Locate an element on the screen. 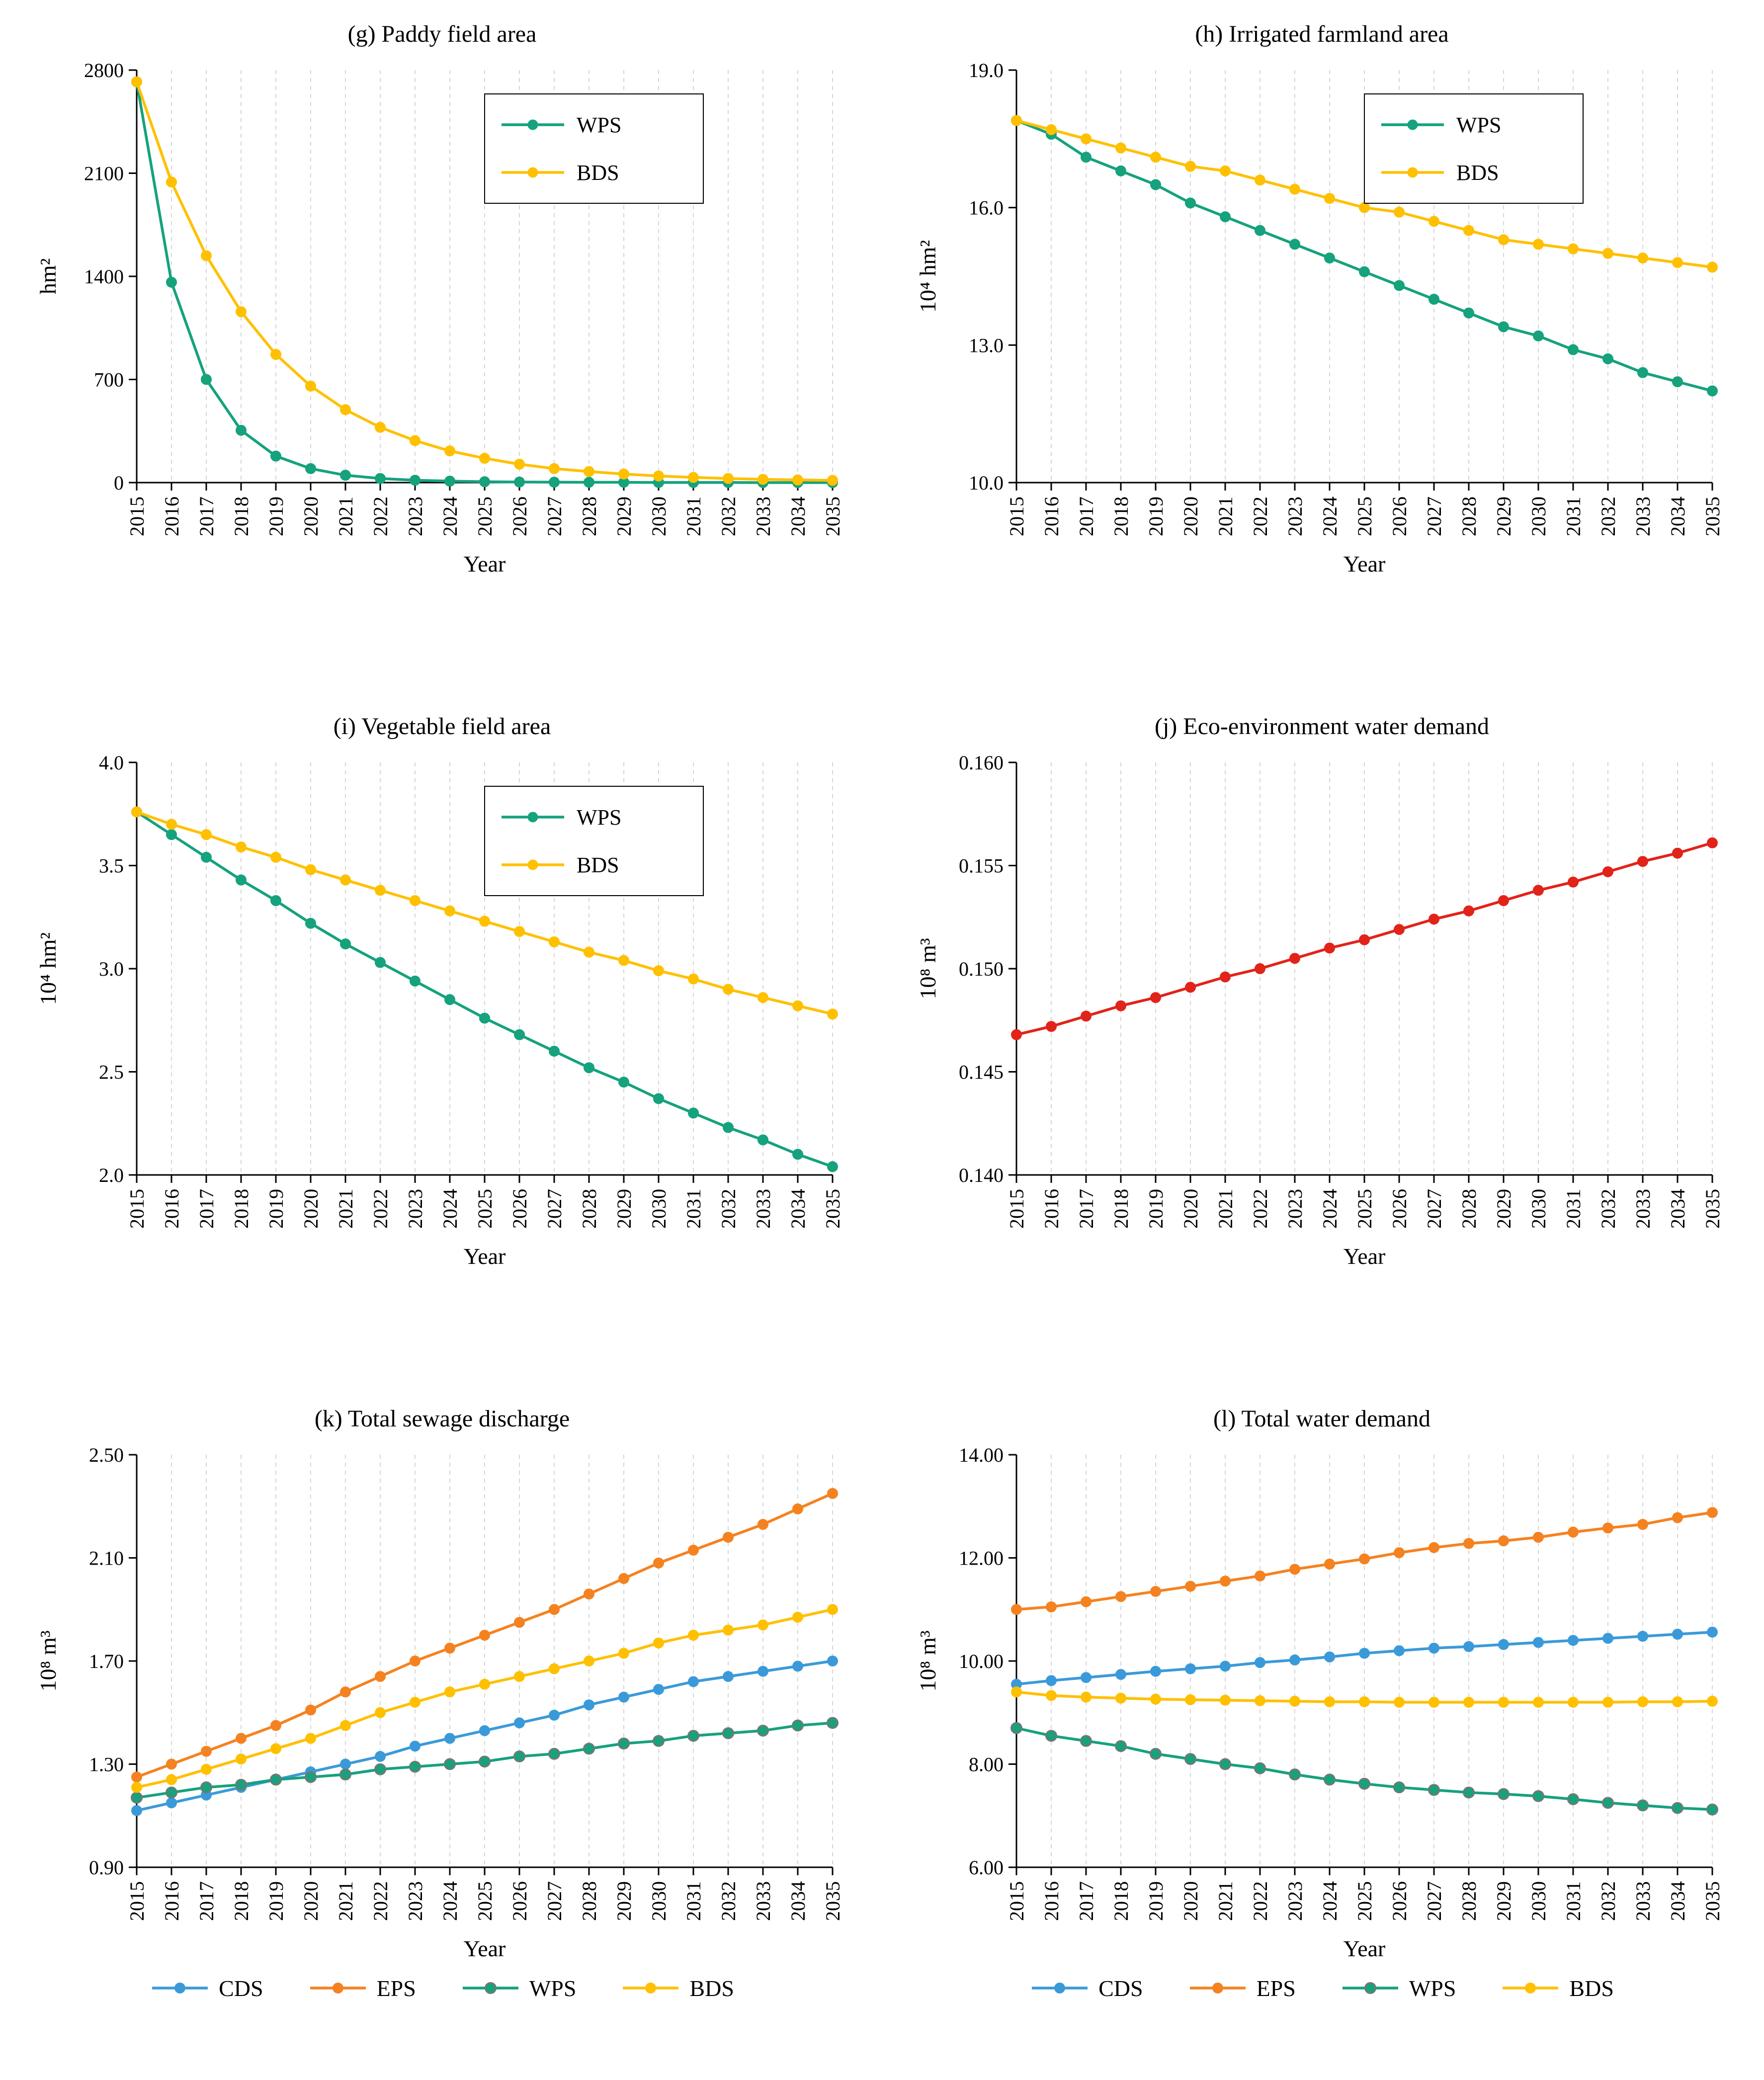 This screenshot has width=1764, height=2080. legend-label: CDS is located at coordinates (241, 1988).